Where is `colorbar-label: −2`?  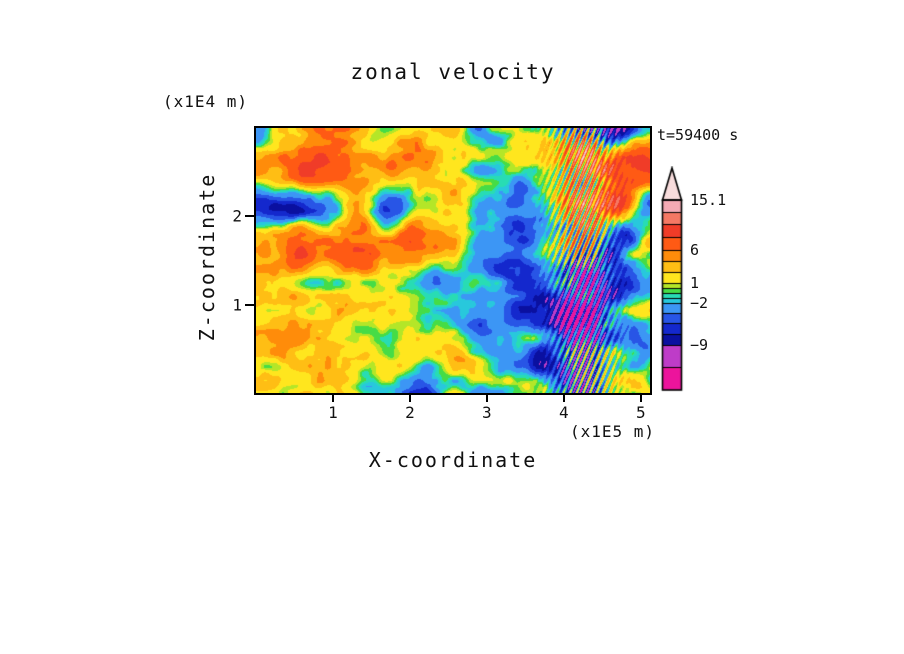 colorbar-label: −2 is located at coordinates (699, 302).